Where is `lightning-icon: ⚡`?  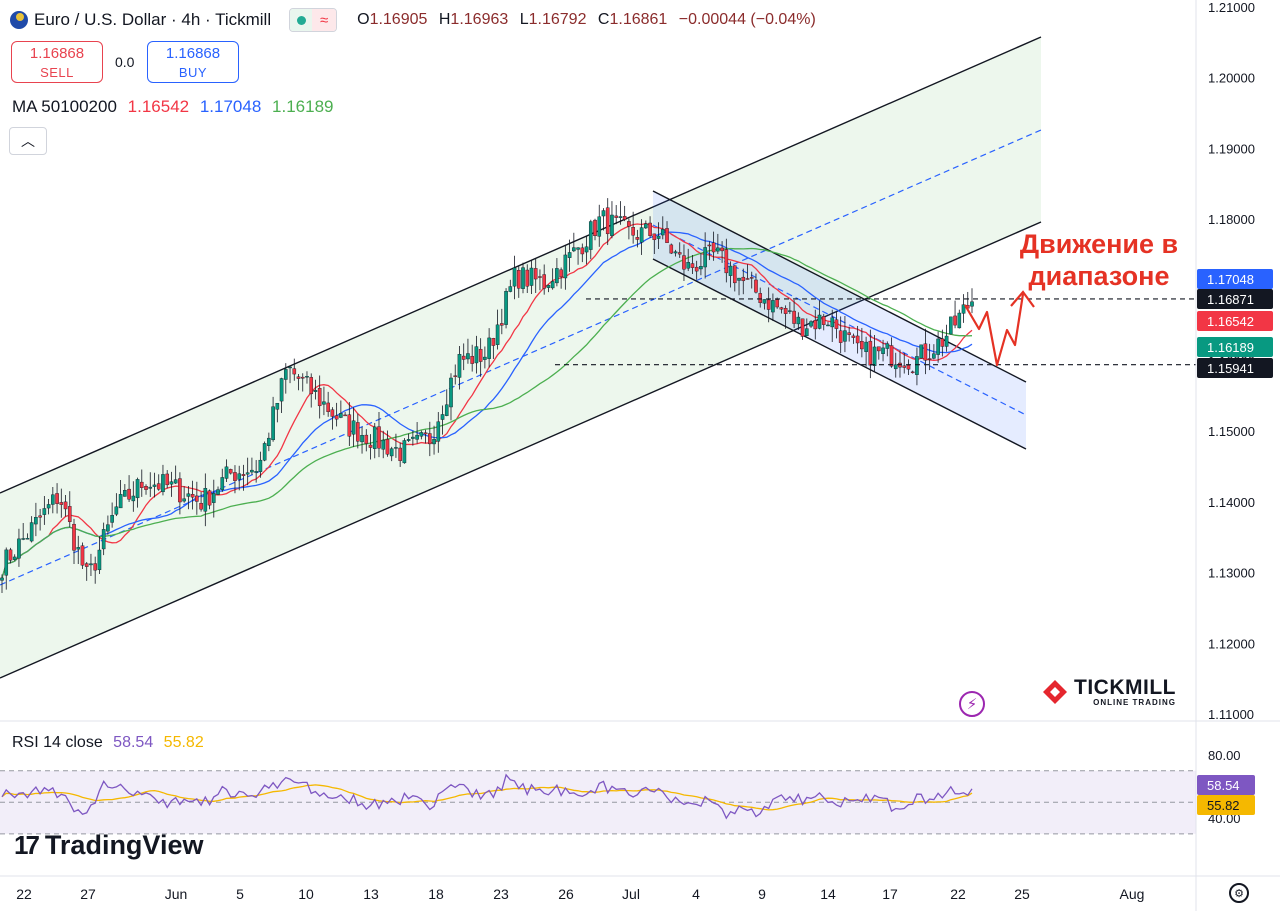
lightning-icon: ⚡ is located at coordinates (972, 704).